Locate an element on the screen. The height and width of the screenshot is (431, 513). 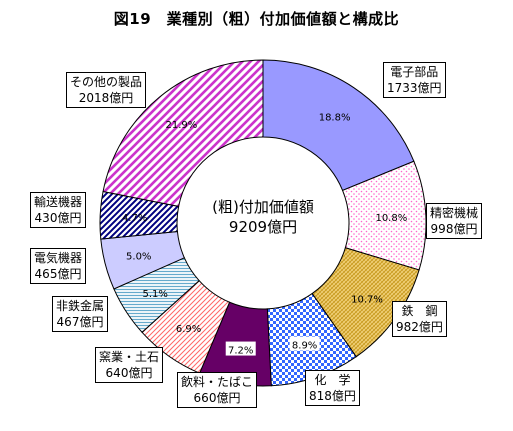
value-label: 1733億円 is located at coordinates (414, 88).